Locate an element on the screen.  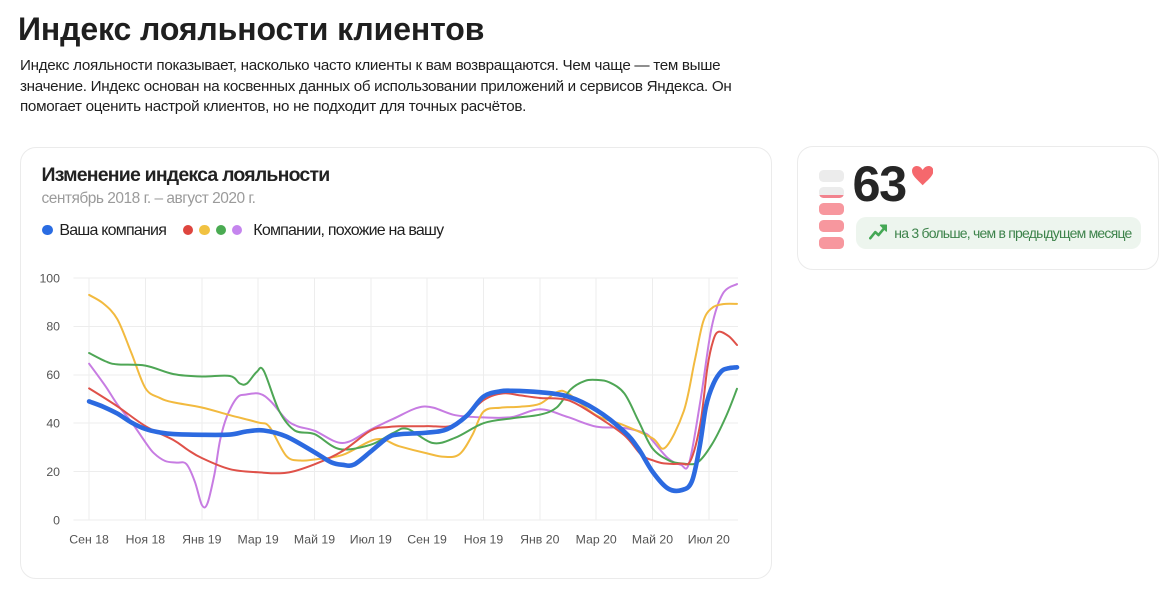
svg-text: Ноя 18 is located at coordinates (146, 539).